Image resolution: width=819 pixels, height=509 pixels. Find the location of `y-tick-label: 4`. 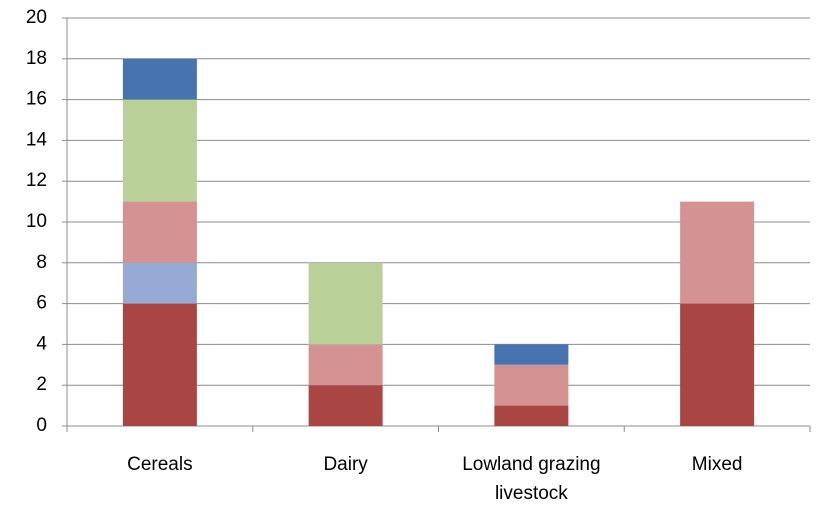

y-tick-label: 4 is located at coordinates (41, 343).